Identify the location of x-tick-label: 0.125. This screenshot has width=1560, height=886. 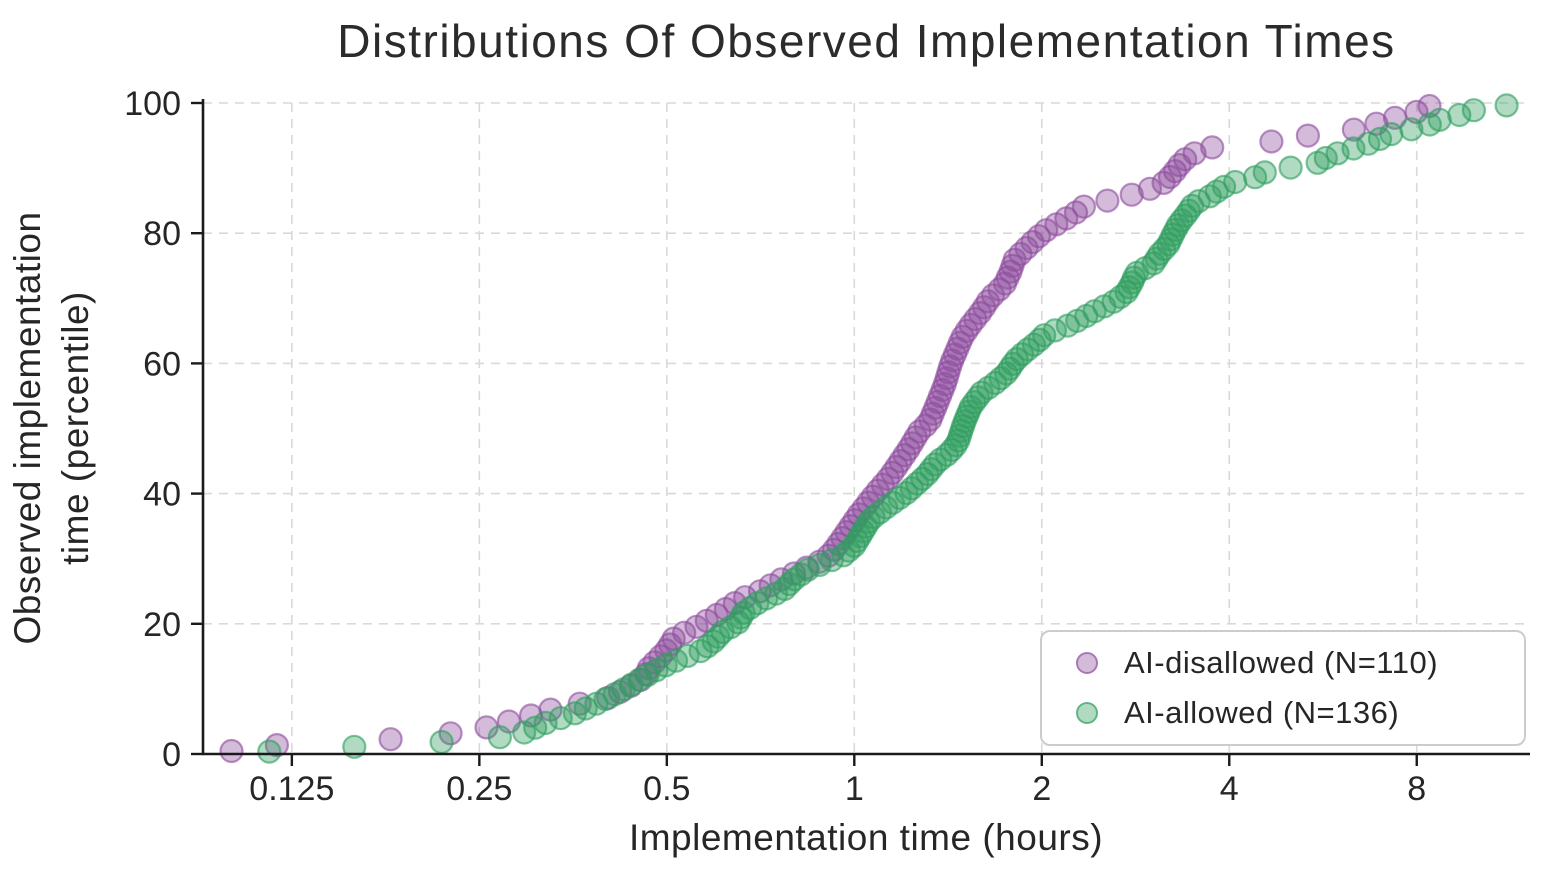
(291, 789).